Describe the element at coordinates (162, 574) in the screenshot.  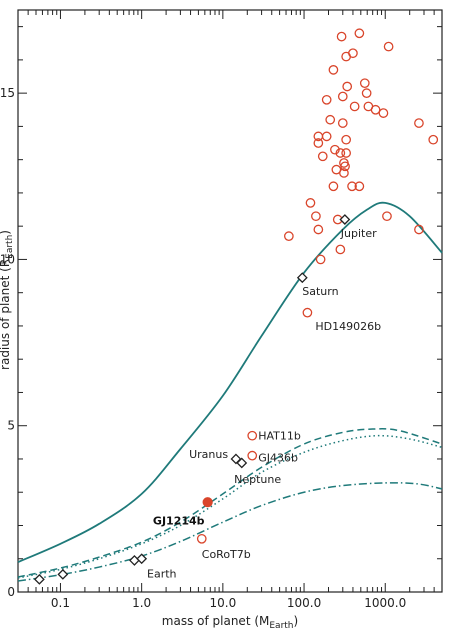
I see `planet-label: Earth` at that location.